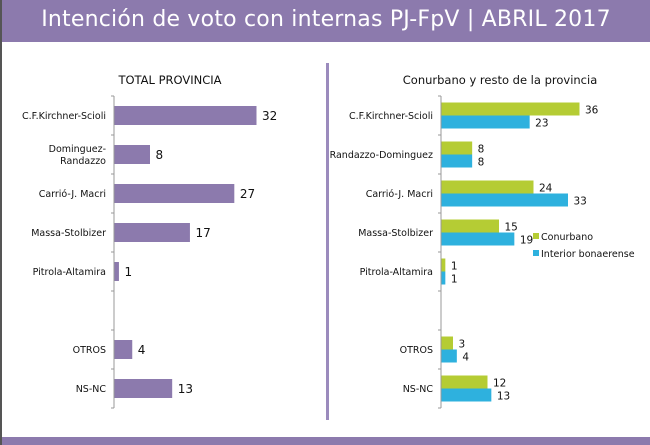 This screenshot has width=650, height=445. What do you see at coordinates (580, 202) in the screenshot?
I see `interior-value-label: 33` at bounding box center [580, 202].